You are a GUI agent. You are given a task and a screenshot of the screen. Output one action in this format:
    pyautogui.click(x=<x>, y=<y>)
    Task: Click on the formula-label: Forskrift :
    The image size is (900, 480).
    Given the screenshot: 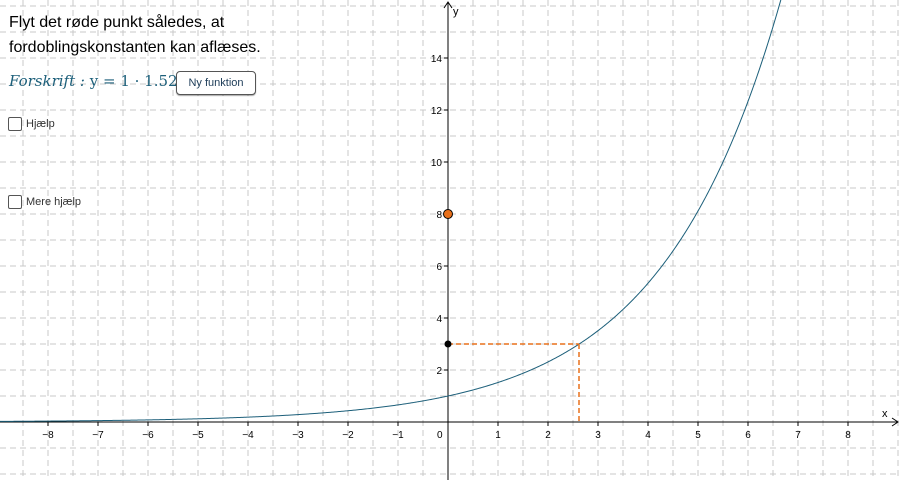 What is the action you would take?
    pyautogui.click(x=47, y=81)
    